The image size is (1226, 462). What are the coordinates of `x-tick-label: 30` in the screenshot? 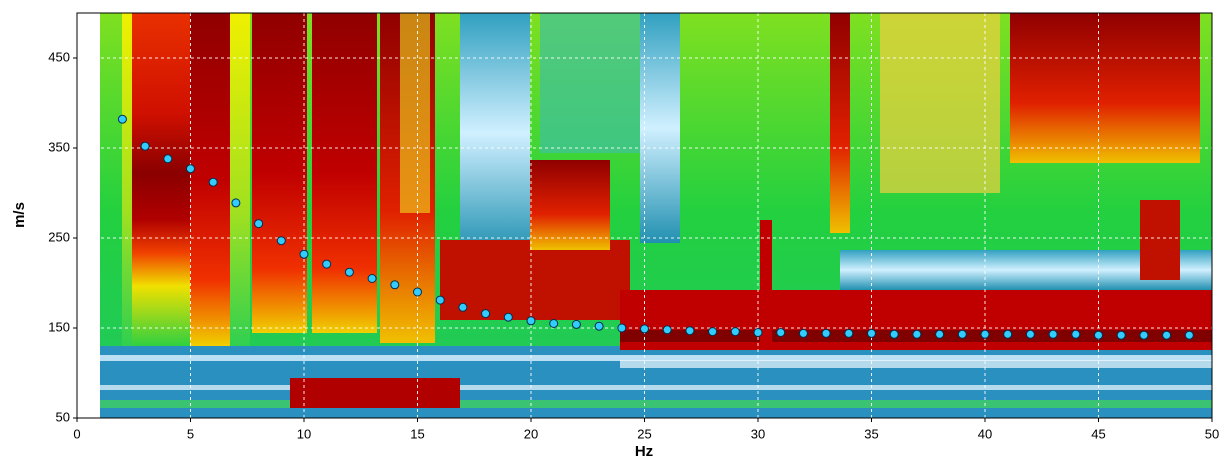 It's located at (758, 433).